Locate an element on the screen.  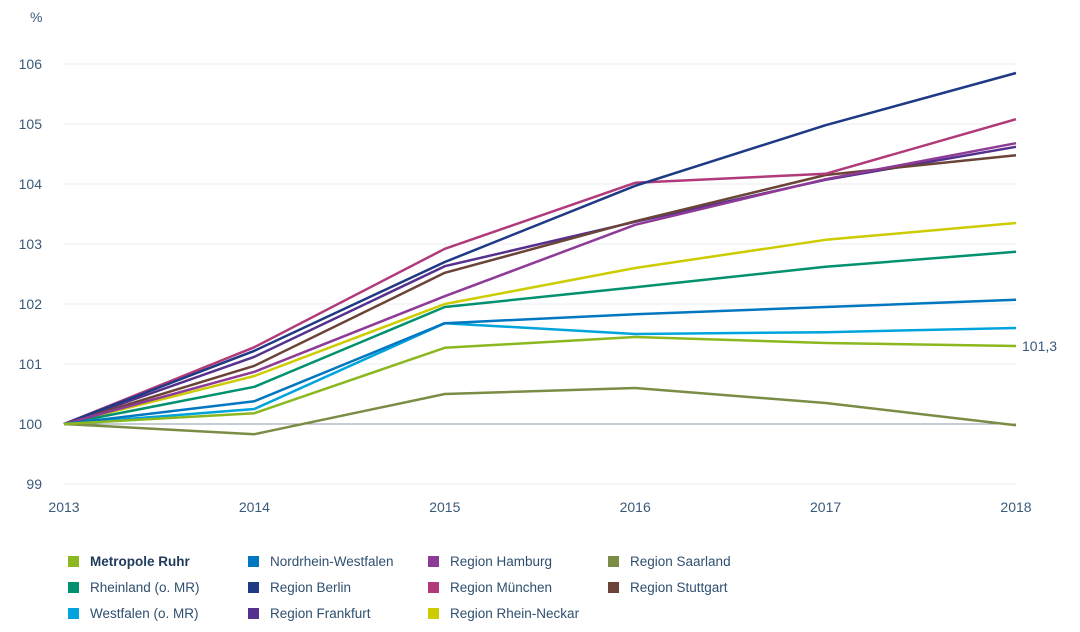
legend-item: Region Hamburg is located at coordinates (518, 561).